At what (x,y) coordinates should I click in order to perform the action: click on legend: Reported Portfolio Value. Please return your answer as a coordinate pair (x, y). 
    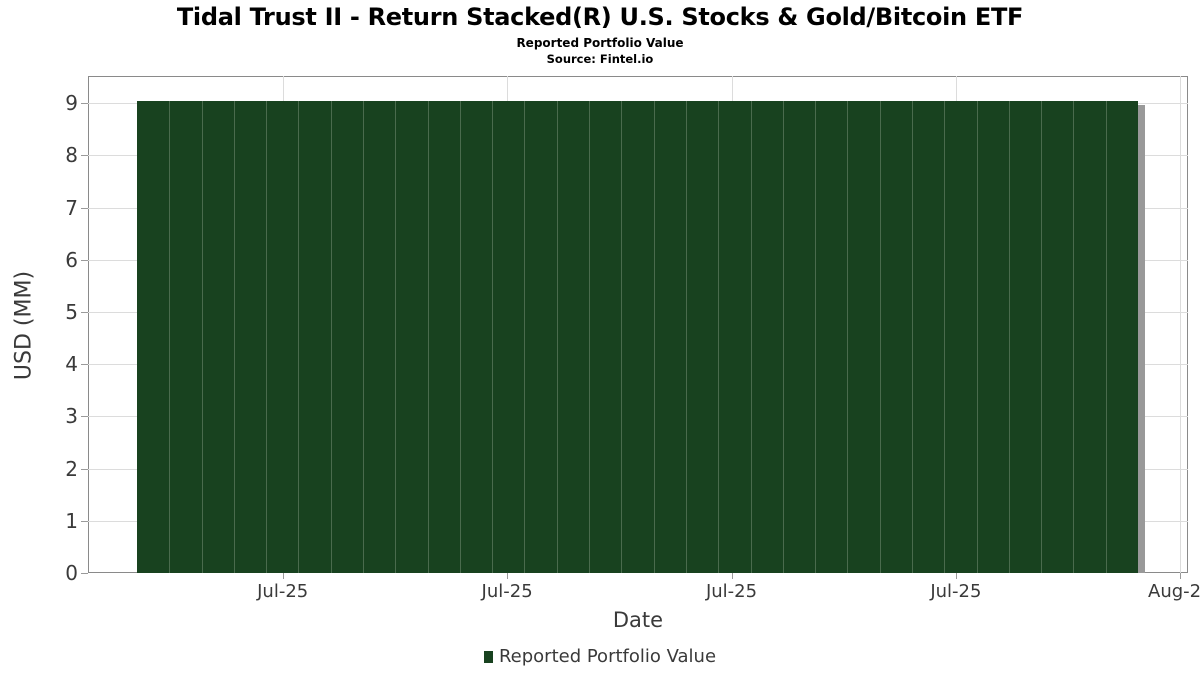
    Looking at the image, I should click on (600, 656).